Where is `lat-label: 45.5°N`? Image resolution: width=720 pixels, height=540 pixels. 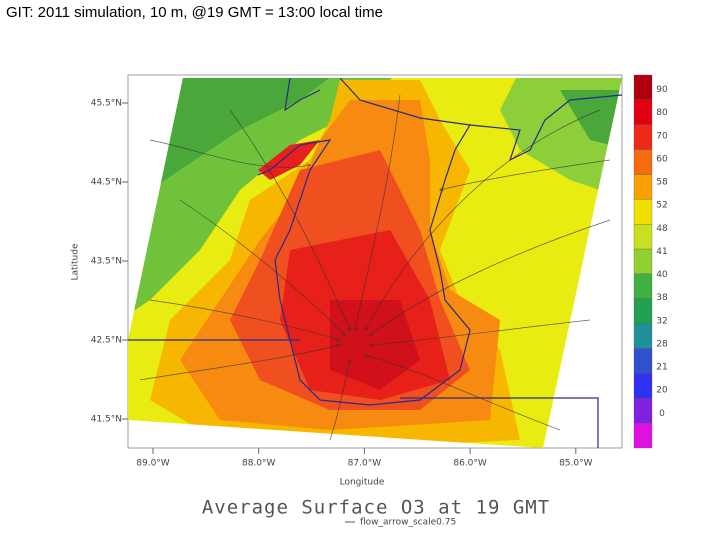
lat-label: 45.5°N is located at coordinates (106, 104).